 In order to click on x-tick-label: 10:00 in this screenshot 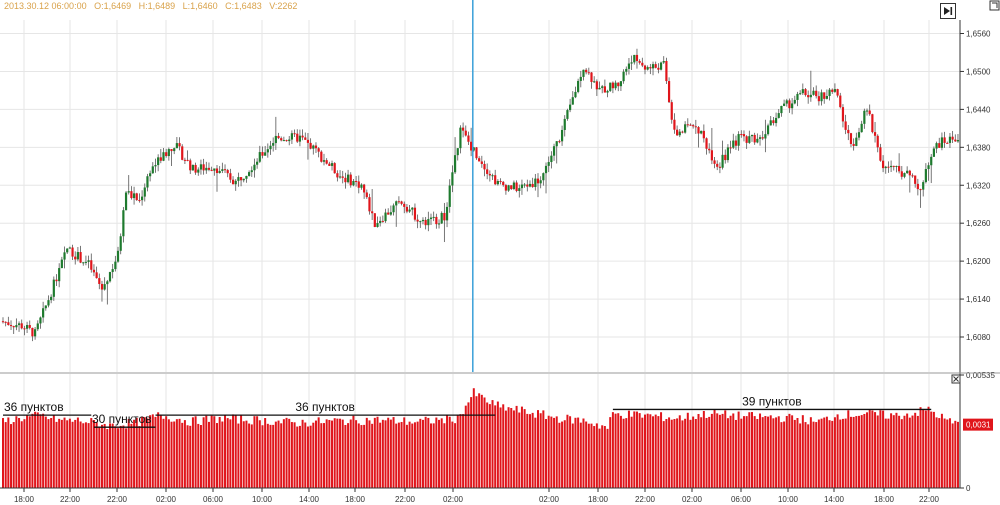, I will do `click(262, 499)`.